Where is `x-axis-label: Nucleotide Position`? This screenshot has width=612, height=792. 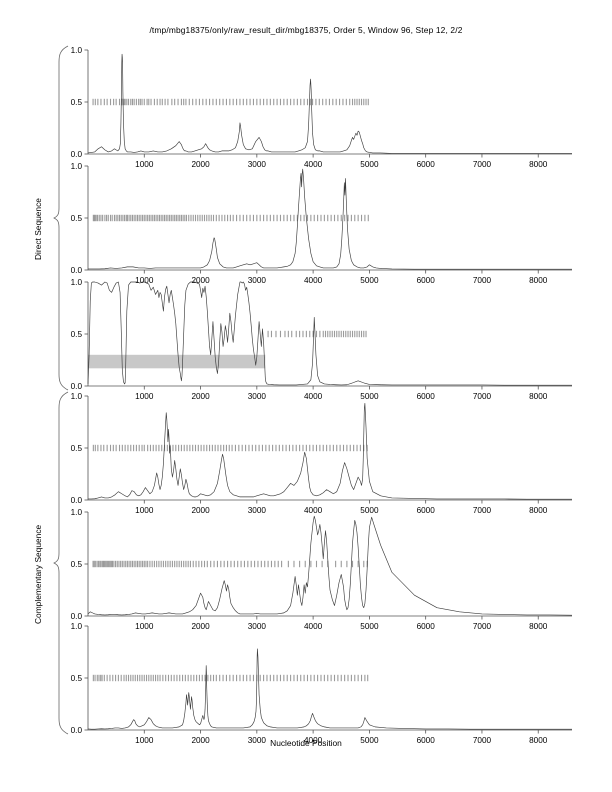
x-axis-label: Nucleotide Position is located at coordinates (306, 743).